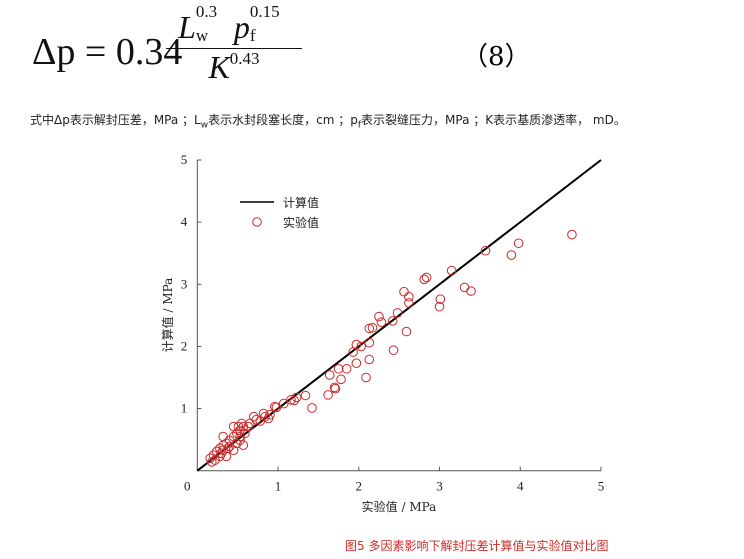 This screenshot has width=744, height=559. I want to click on figure-caption: 图5 多因素影响下解封压差计算值与实验值对比图, so click(477, 546).